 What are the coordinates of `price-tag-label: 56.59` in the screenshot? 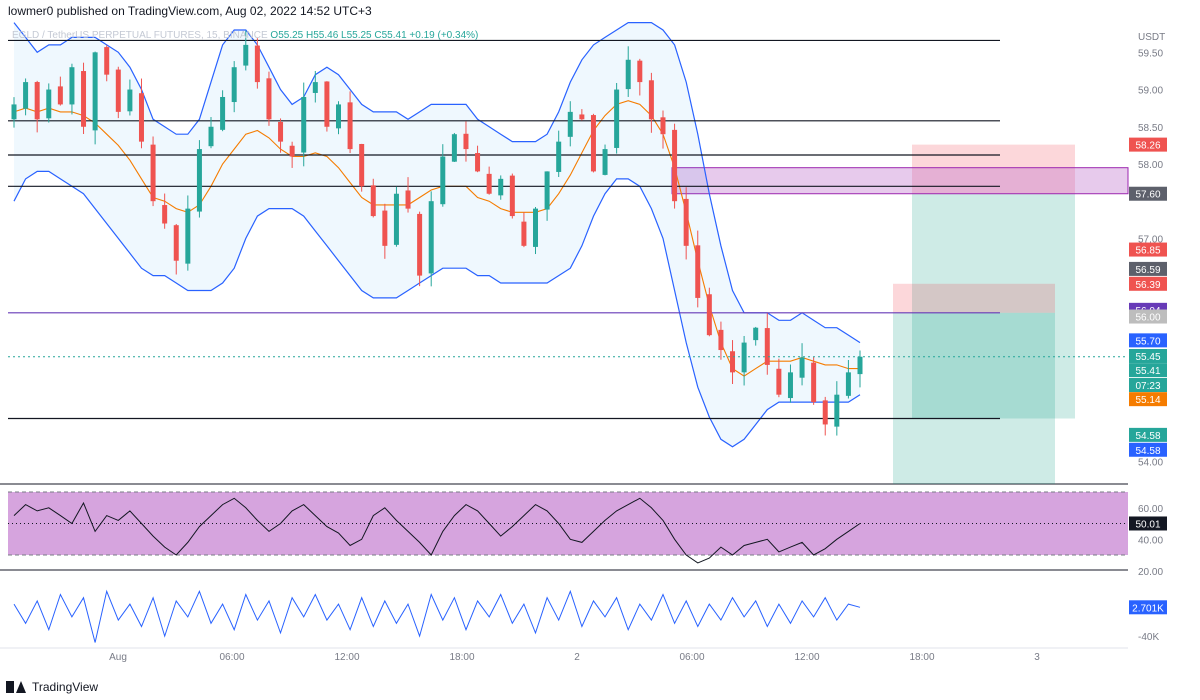 It's located at (1147, 270).